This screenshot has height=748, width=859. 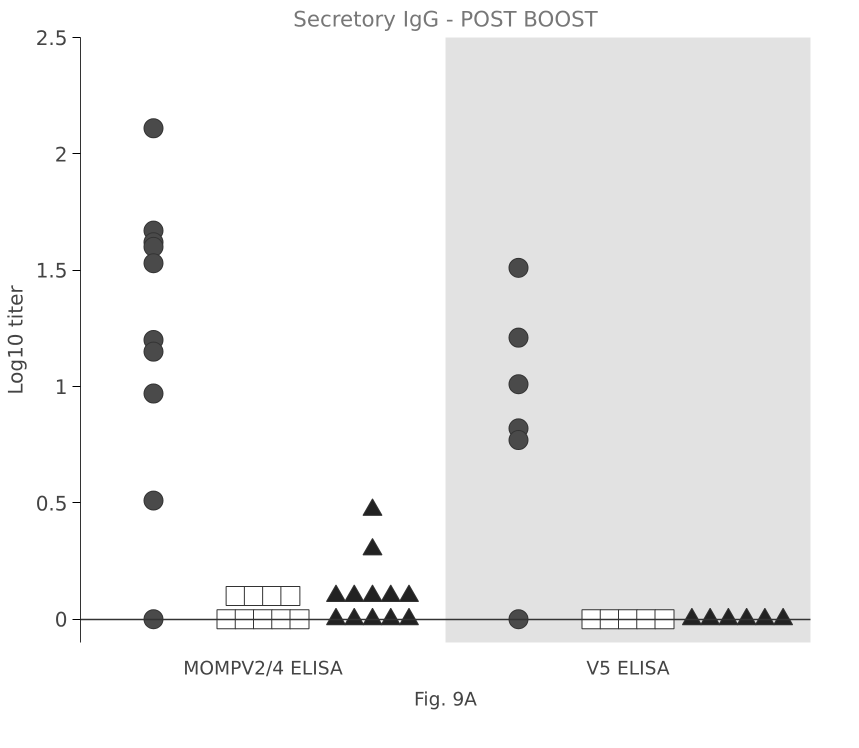 What do you see at coordinates (61, 154) in the screenshot?
I see `y-tick-label: 2` at bounding box center [61, 154].